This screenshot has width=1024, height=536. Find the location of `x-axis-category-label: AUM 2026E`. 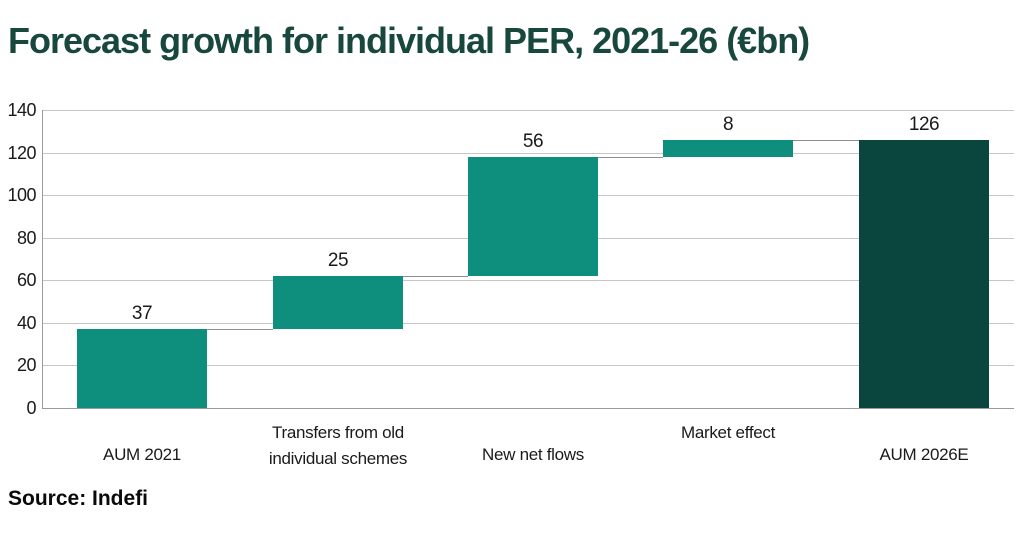

x-axis-category-label: AUM 2026E is located at coordinates (924, 454).